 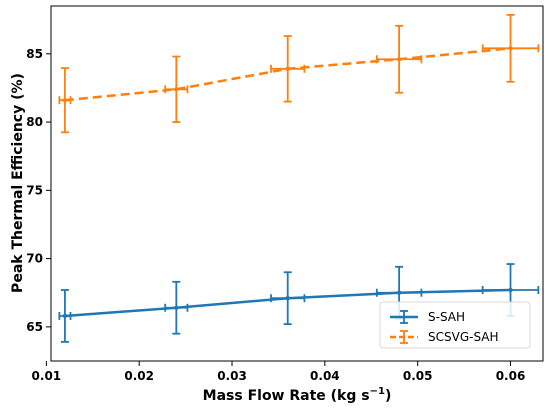 I want to click on legend-entry-label: SCSVG-SAH, so click(x=463, y=337).